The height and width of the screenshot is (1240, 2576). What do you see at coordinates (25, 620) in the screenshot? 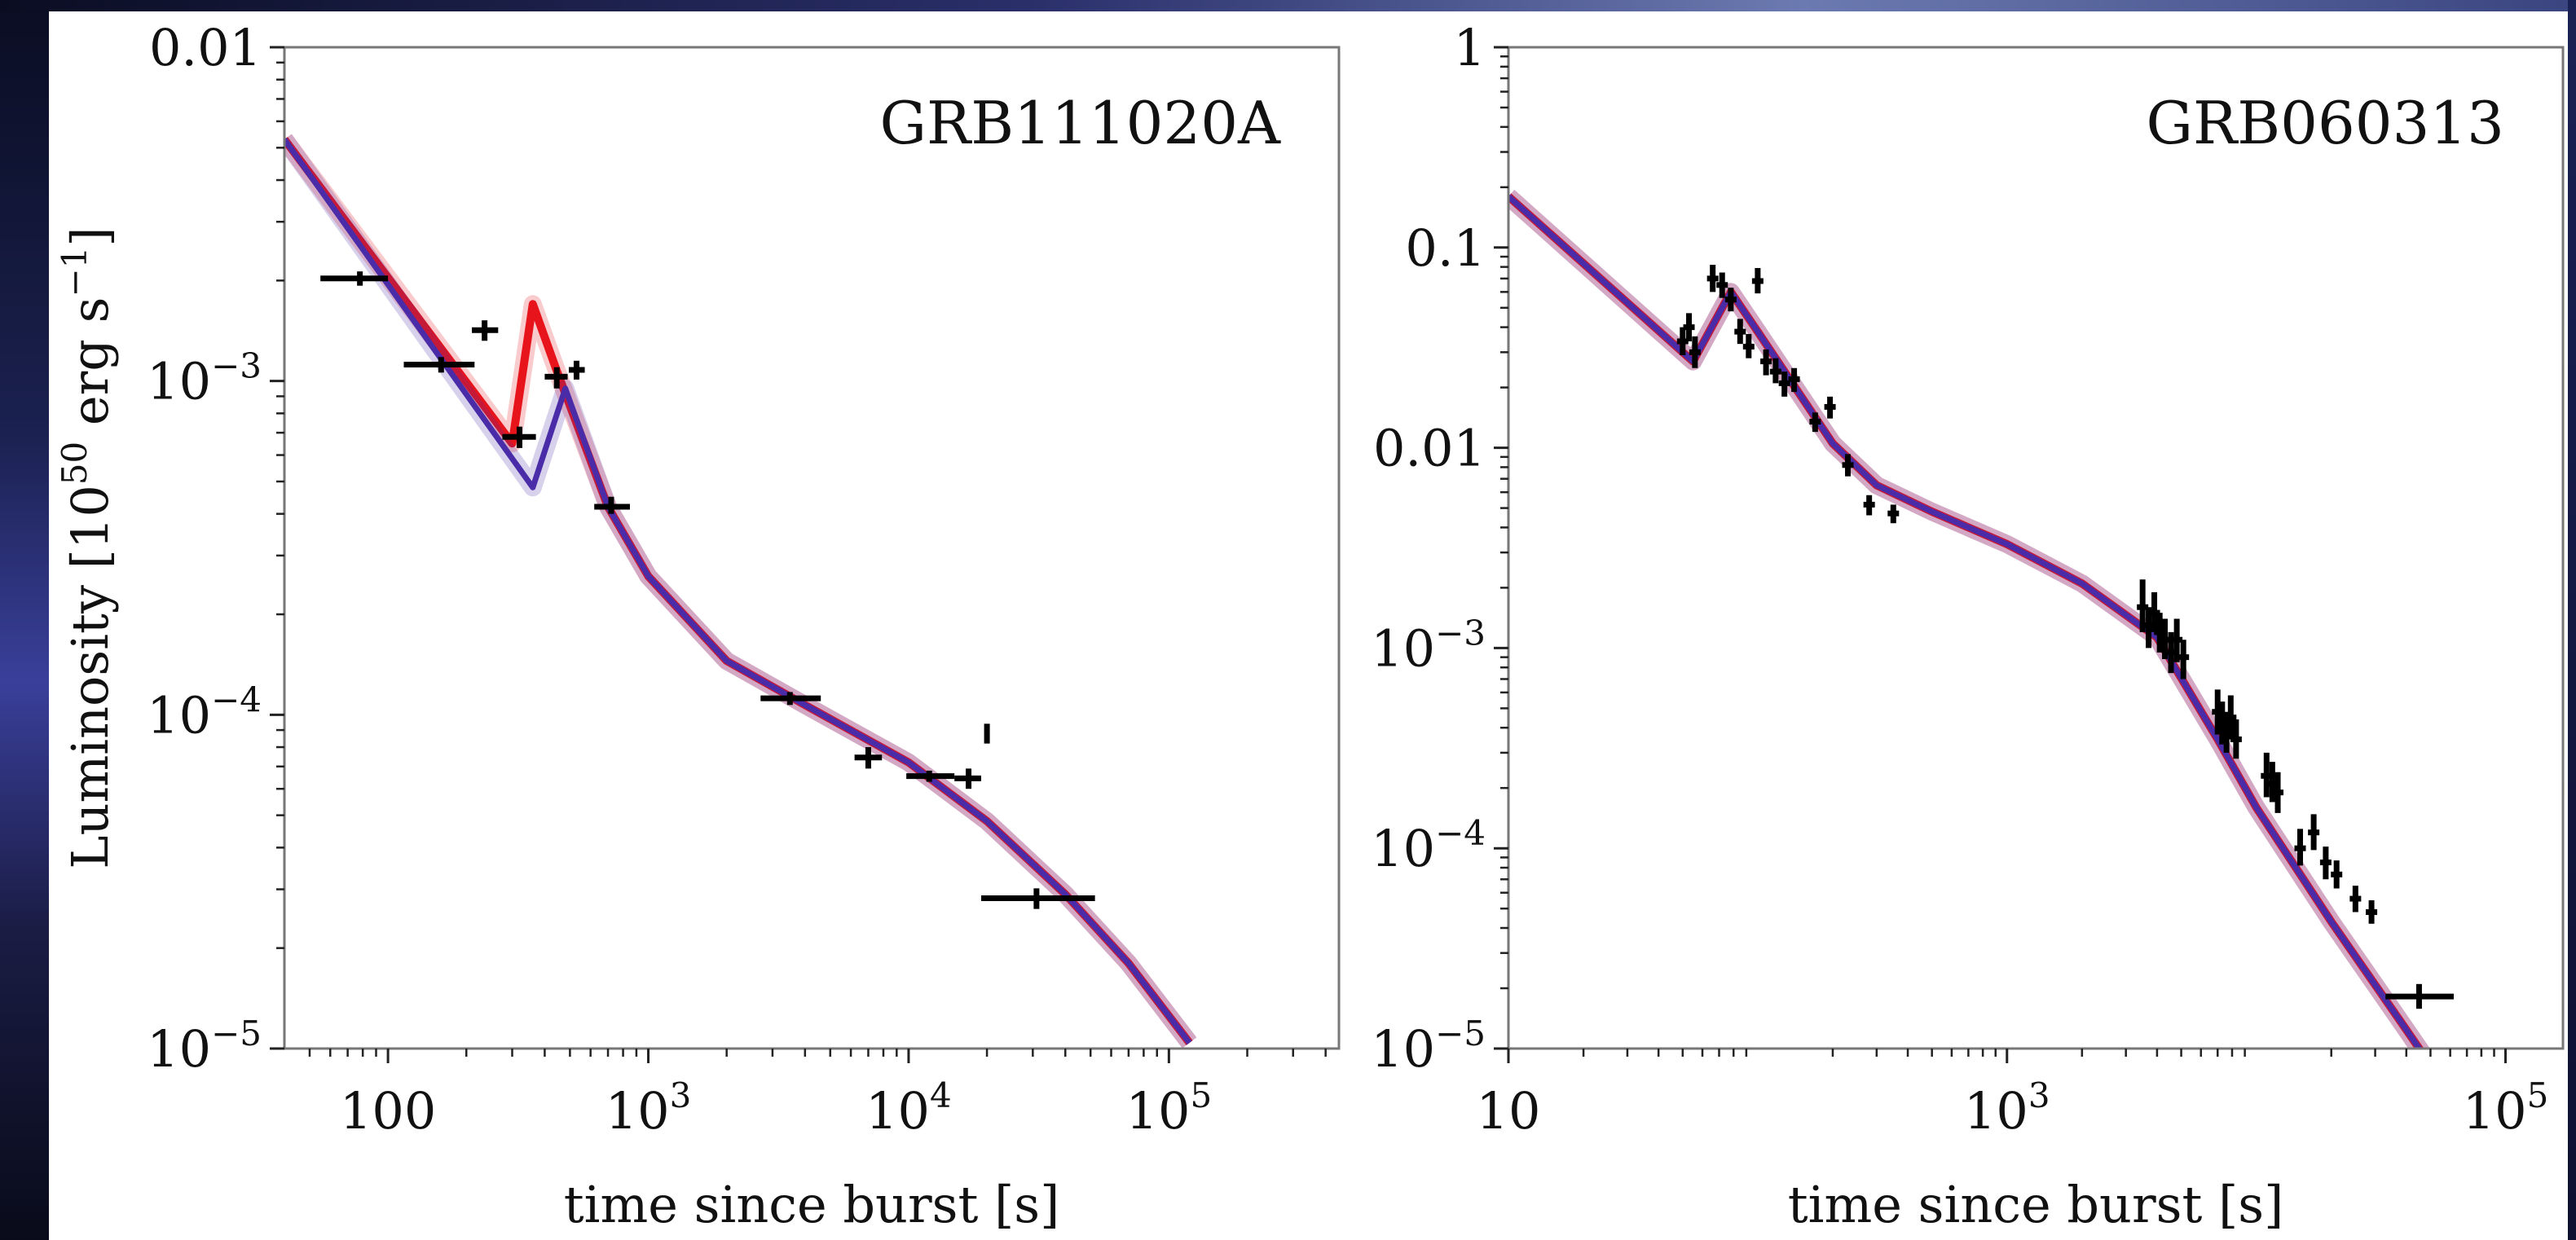
I see `background-strip-left` at bounding box center [25, 620].